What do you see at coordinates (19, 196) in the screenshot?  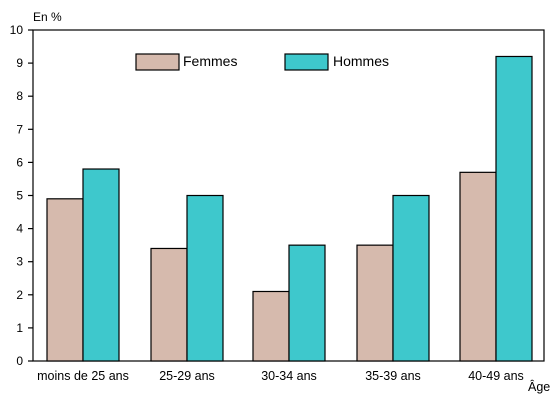 I see `y-tick-label: 5` at bounding box center [19, 196].